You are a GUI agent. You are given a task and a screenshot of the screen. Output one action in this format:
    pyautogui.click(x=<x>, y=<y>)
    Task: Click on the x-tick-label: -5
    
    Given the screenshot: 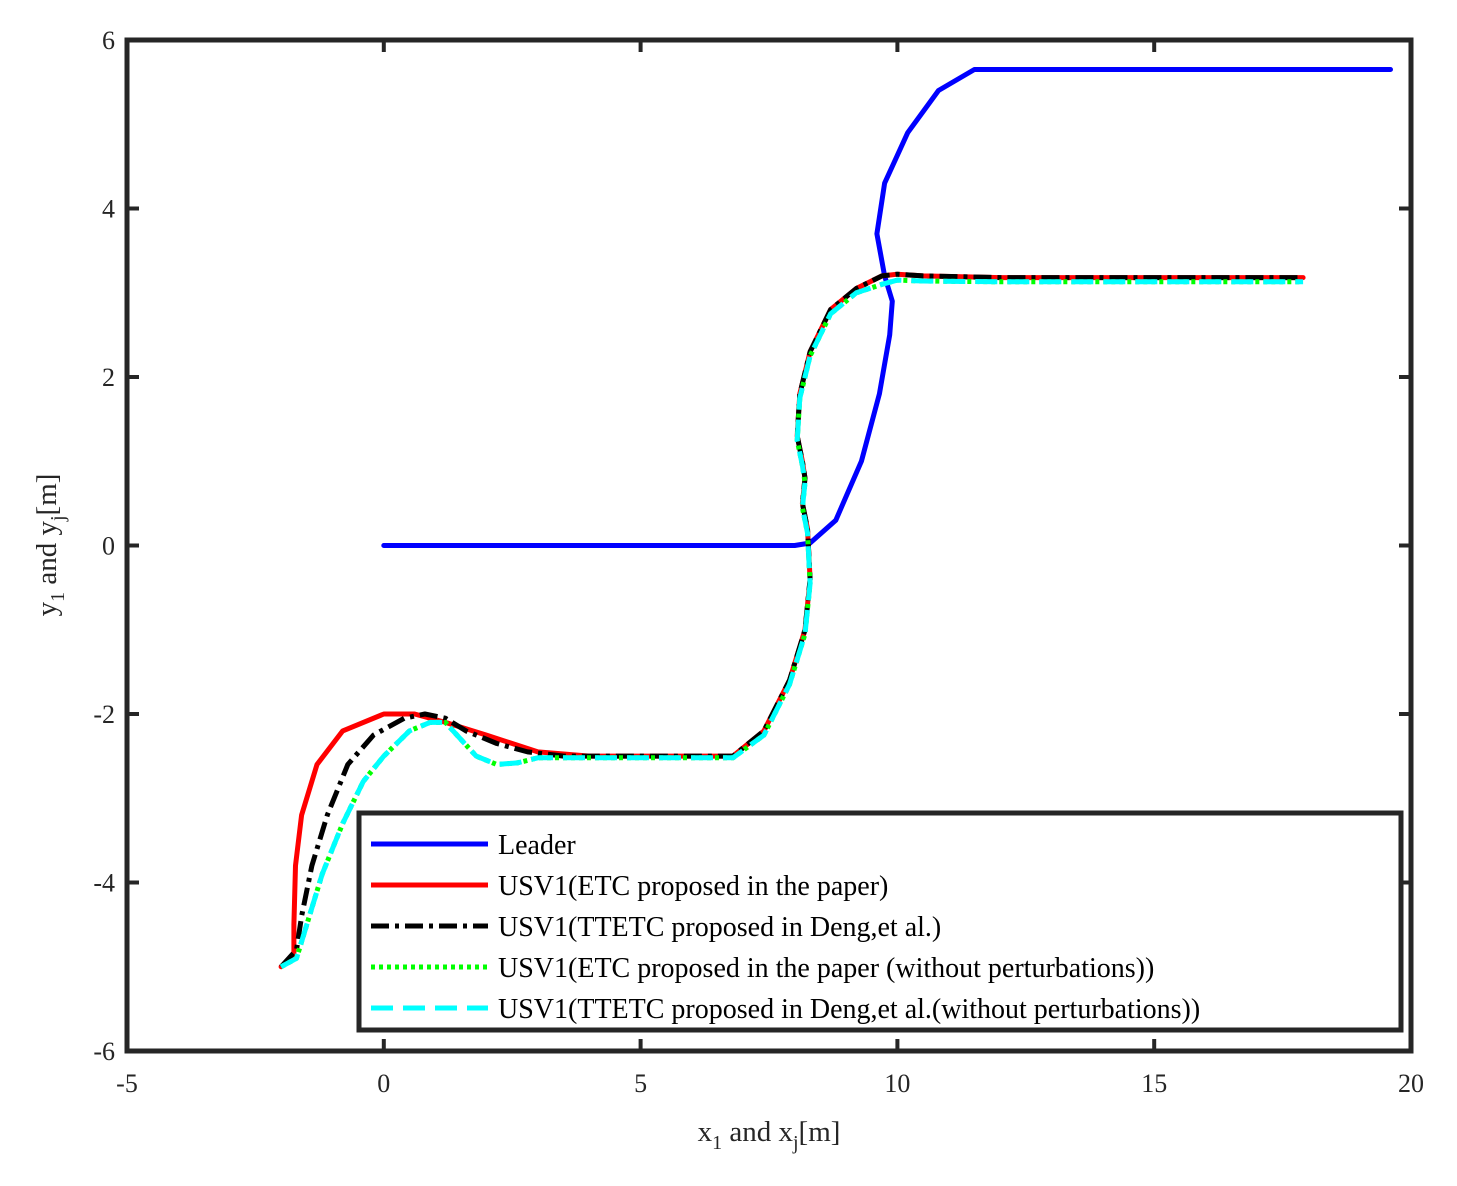 What is the action you would take?
    pyautogui.click(x=127, y=1083)
    